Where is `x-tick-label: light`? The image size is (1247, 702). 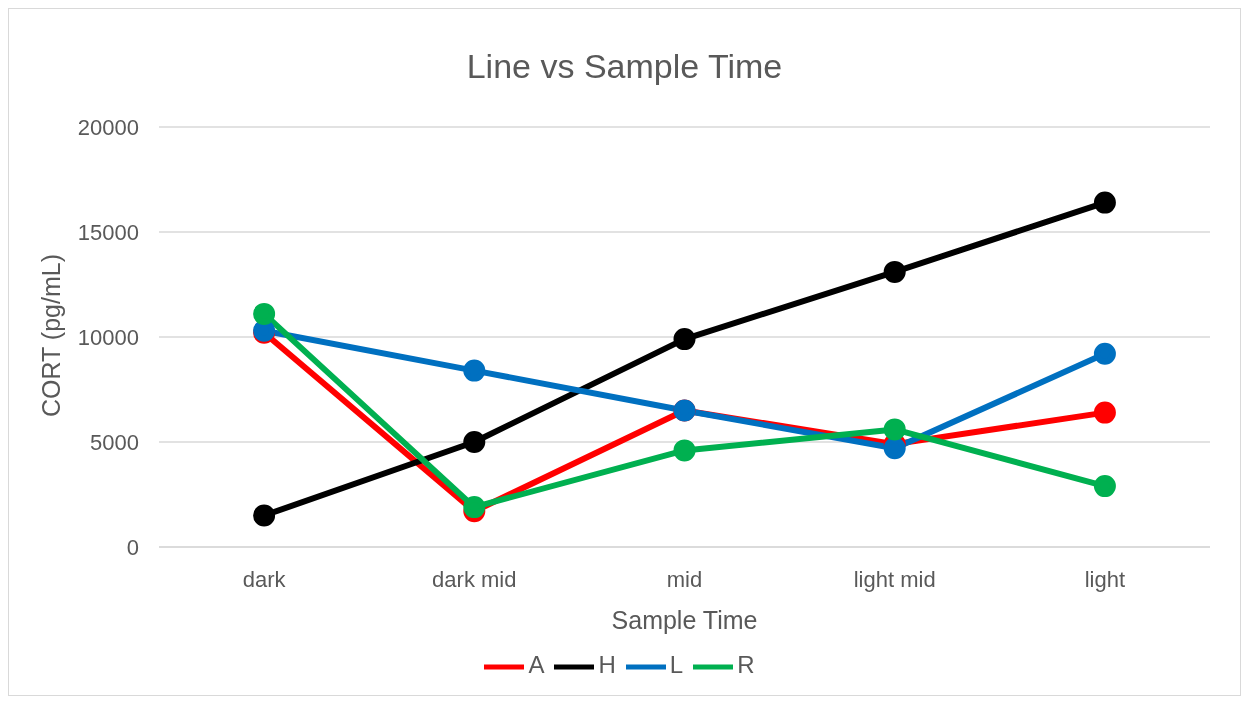 x-tick-label: light is located at coordinates (1105, 579).